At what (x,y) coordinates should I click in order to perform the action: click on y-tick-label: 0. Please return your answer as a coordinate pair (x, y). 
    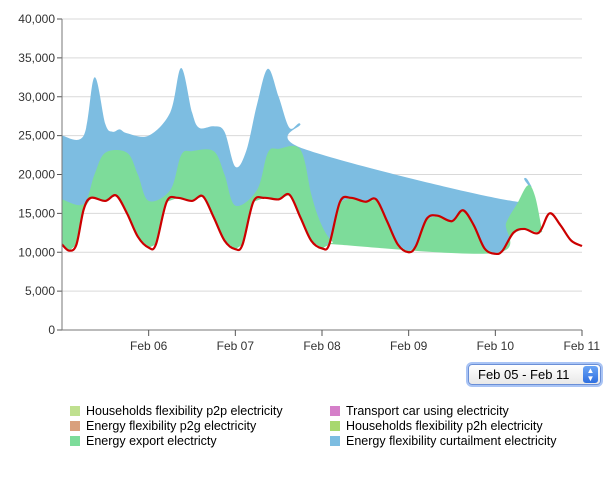
    Looking at the image, I should click on (51, 330).